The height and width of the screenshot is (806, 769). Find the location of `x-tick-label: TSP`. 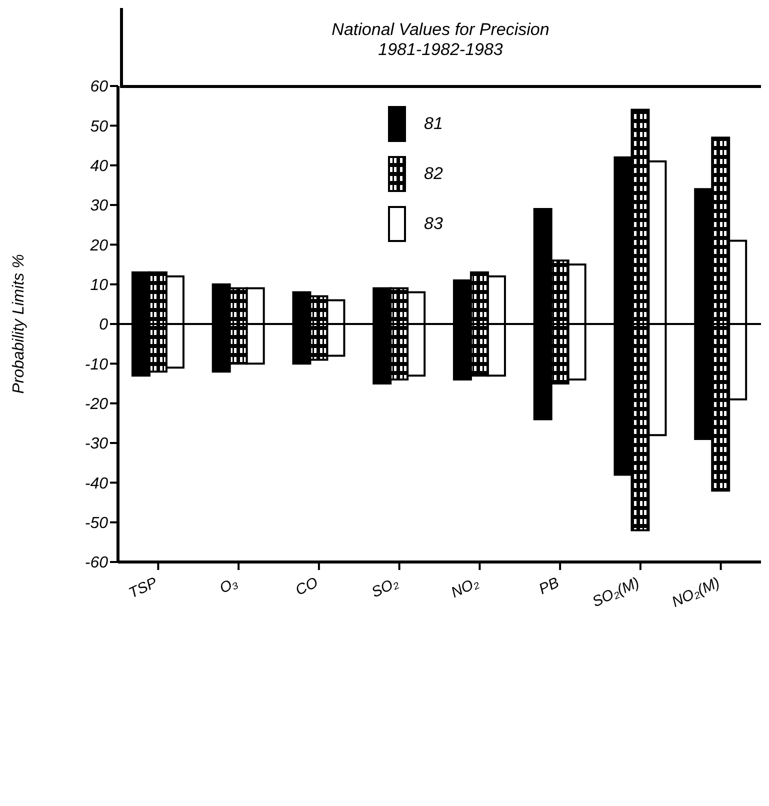

x-tick-label: TSP is located at coordinates (143, 588).